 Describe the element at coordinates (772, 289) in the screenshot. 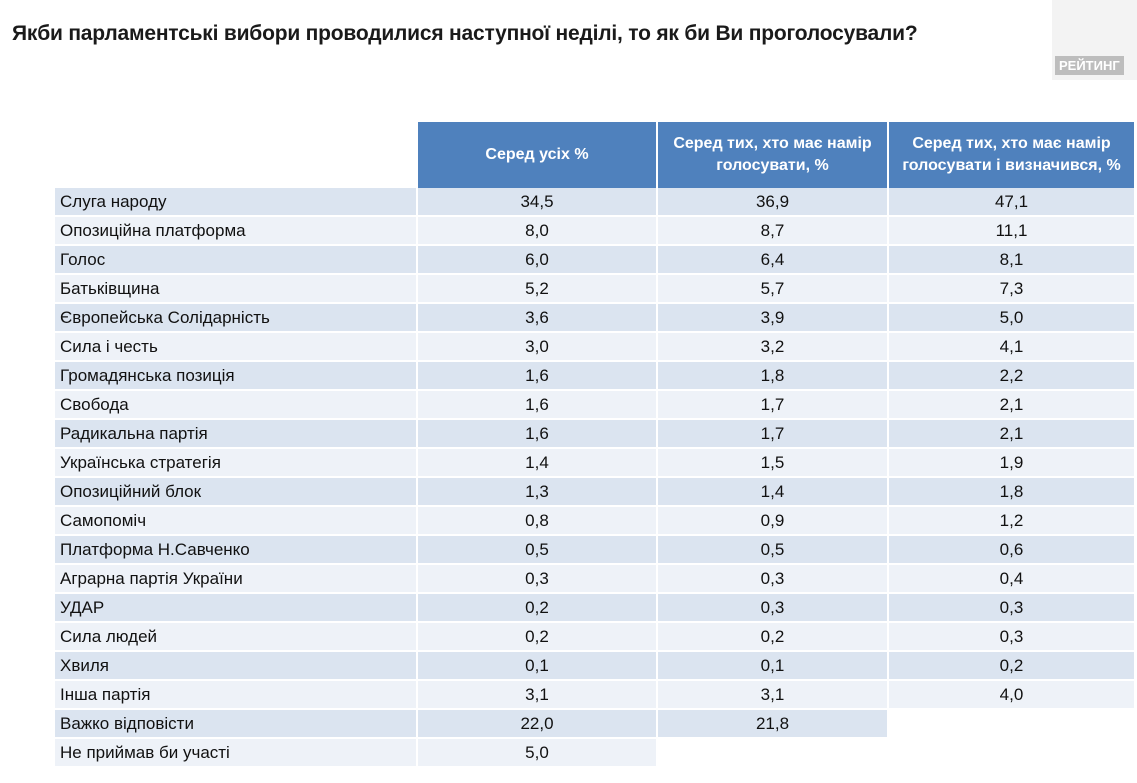

I see `value-intend: 5,7` at that location.